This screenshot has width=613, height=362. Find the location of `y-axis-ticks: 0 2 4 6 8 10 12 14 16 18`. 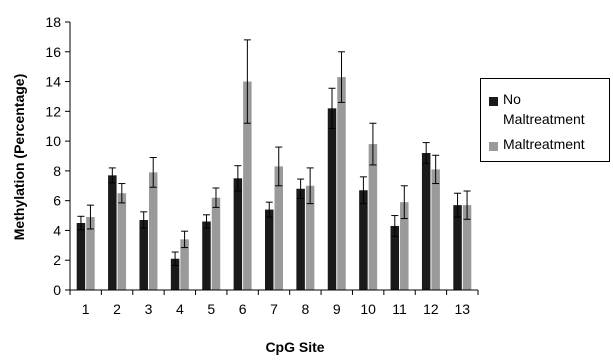

y-axis-ticks: 0 2 4 6 8 10 12 14 16 18 is located at coordinates (57, 156).